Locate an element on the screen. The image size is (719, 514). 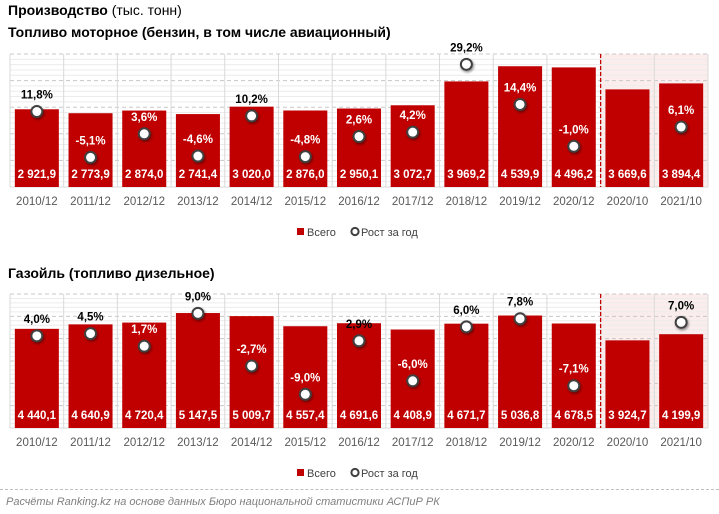
x-tick-label: 2020/10 is located at coordinates (628, 202).